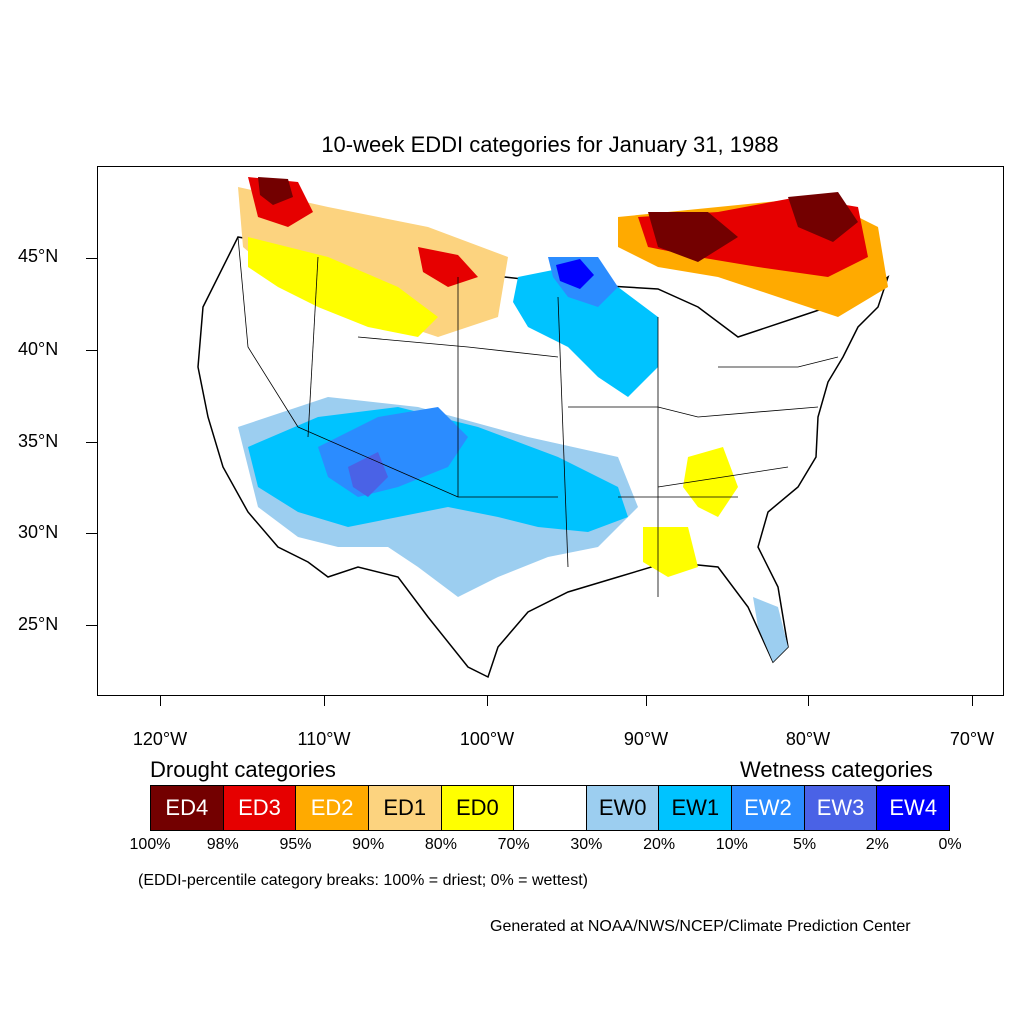 The image size is (1024, 1024). What do you see at coordinates (295, 844) in the screenshot?
I see `legend-break-label: 95%` at bounding box center [295, 844].